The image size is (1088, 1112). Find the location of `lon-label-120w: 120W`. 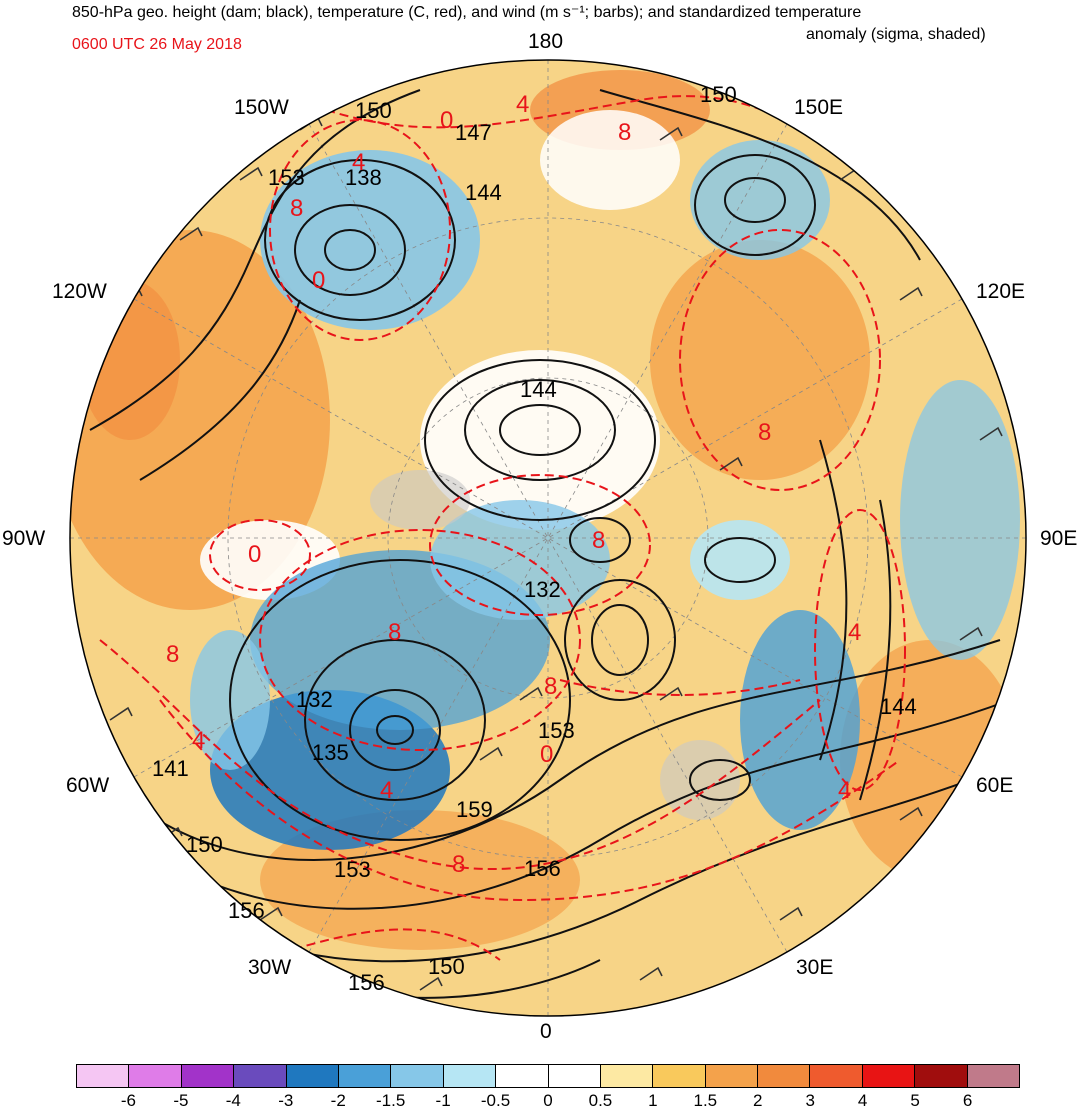

lon-label-120w: 120W is located at coordinates (79, 291).